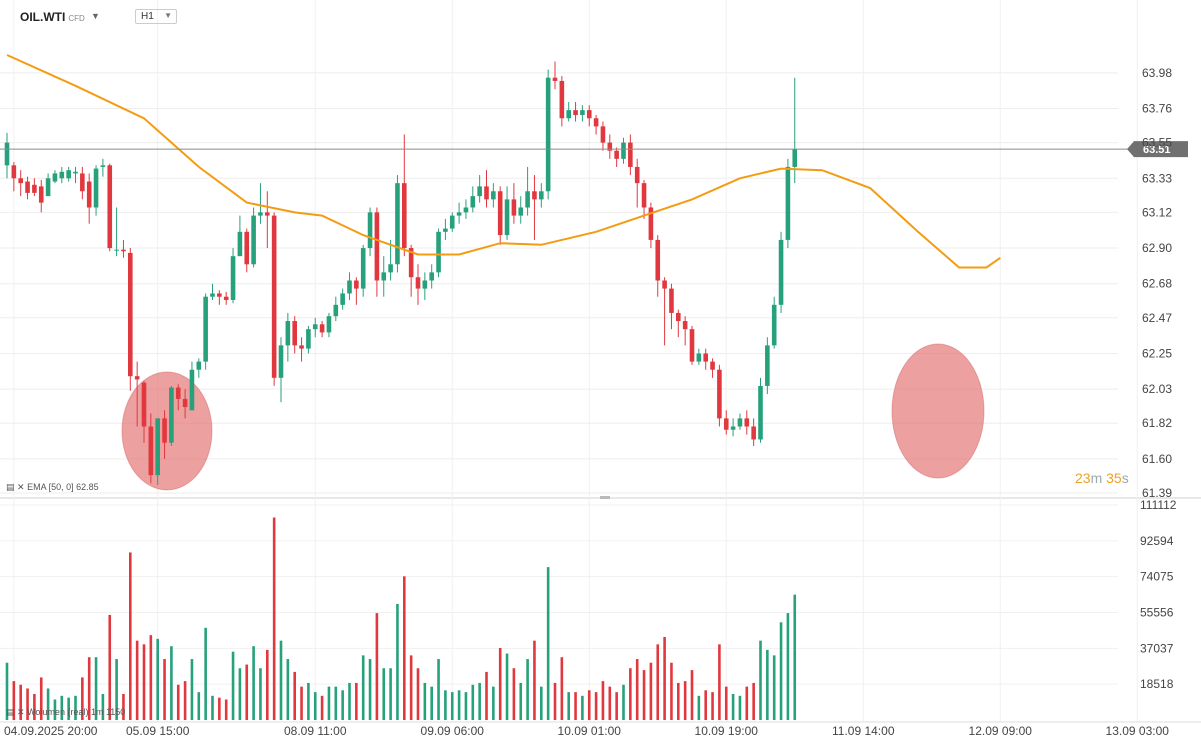  What do you see at coordinates (95, 16) in the screenshot?
I see `chevron-down-icon: ▼` at bounding box center [95, 16].